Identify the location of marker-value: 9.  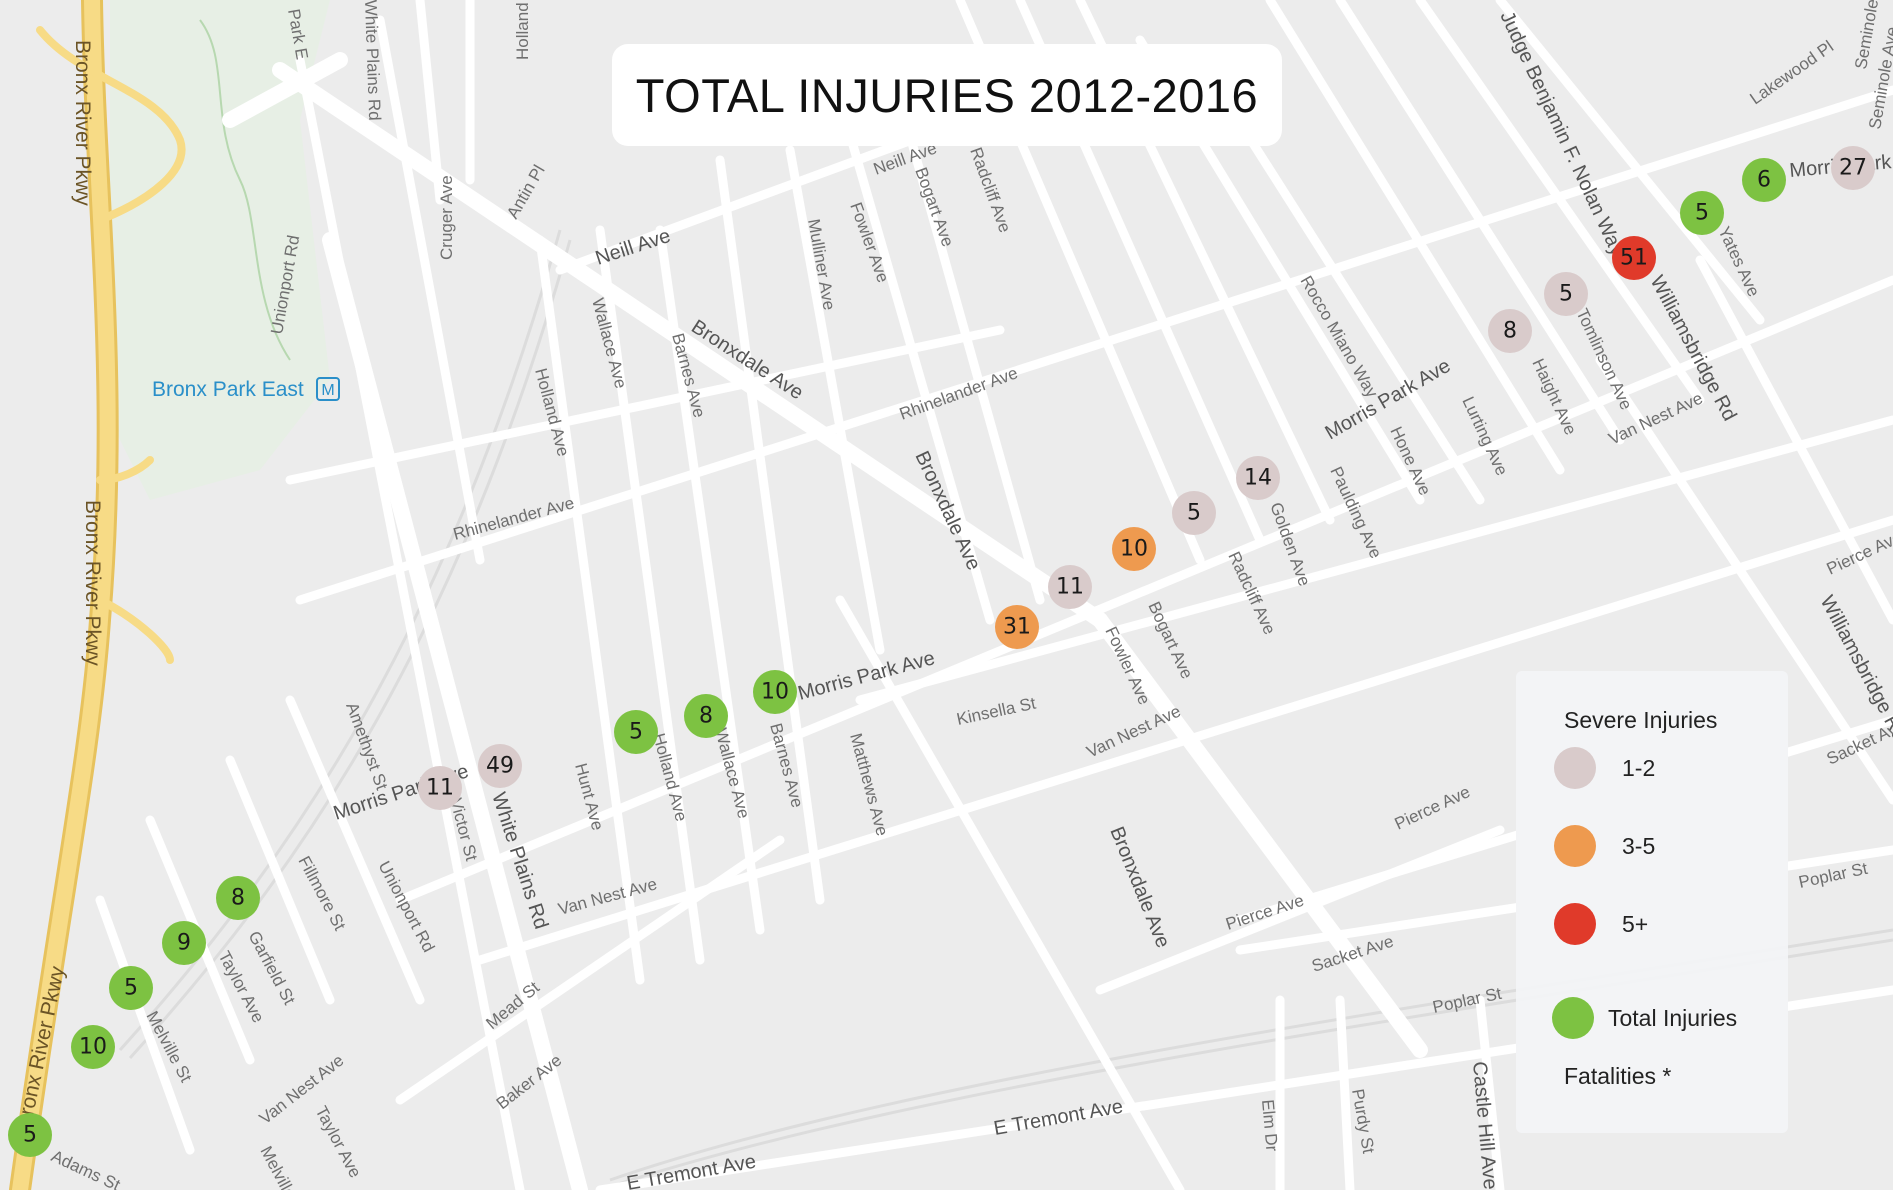
(184, 943).